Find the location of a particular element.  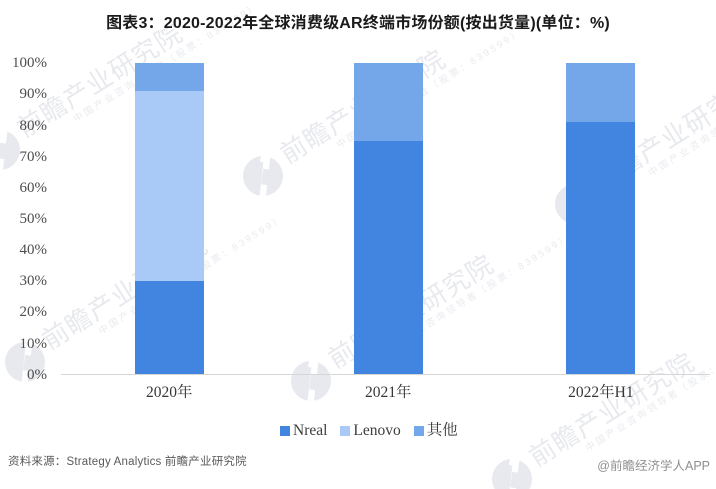

x-tick-label: 2021年 is located at coordinates (388, 392).